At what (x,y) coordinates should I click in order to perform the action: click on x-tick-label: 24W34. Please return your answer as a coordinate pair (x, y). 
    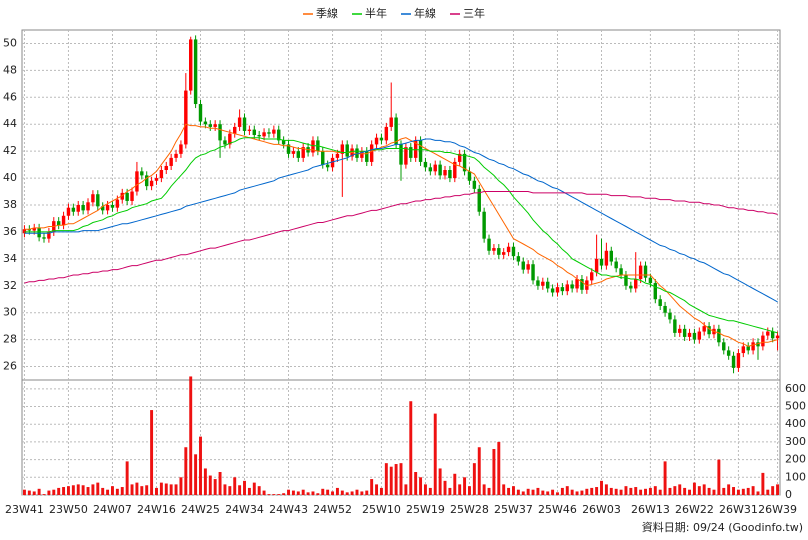
    Looking at the image, I should click on (244, 509).